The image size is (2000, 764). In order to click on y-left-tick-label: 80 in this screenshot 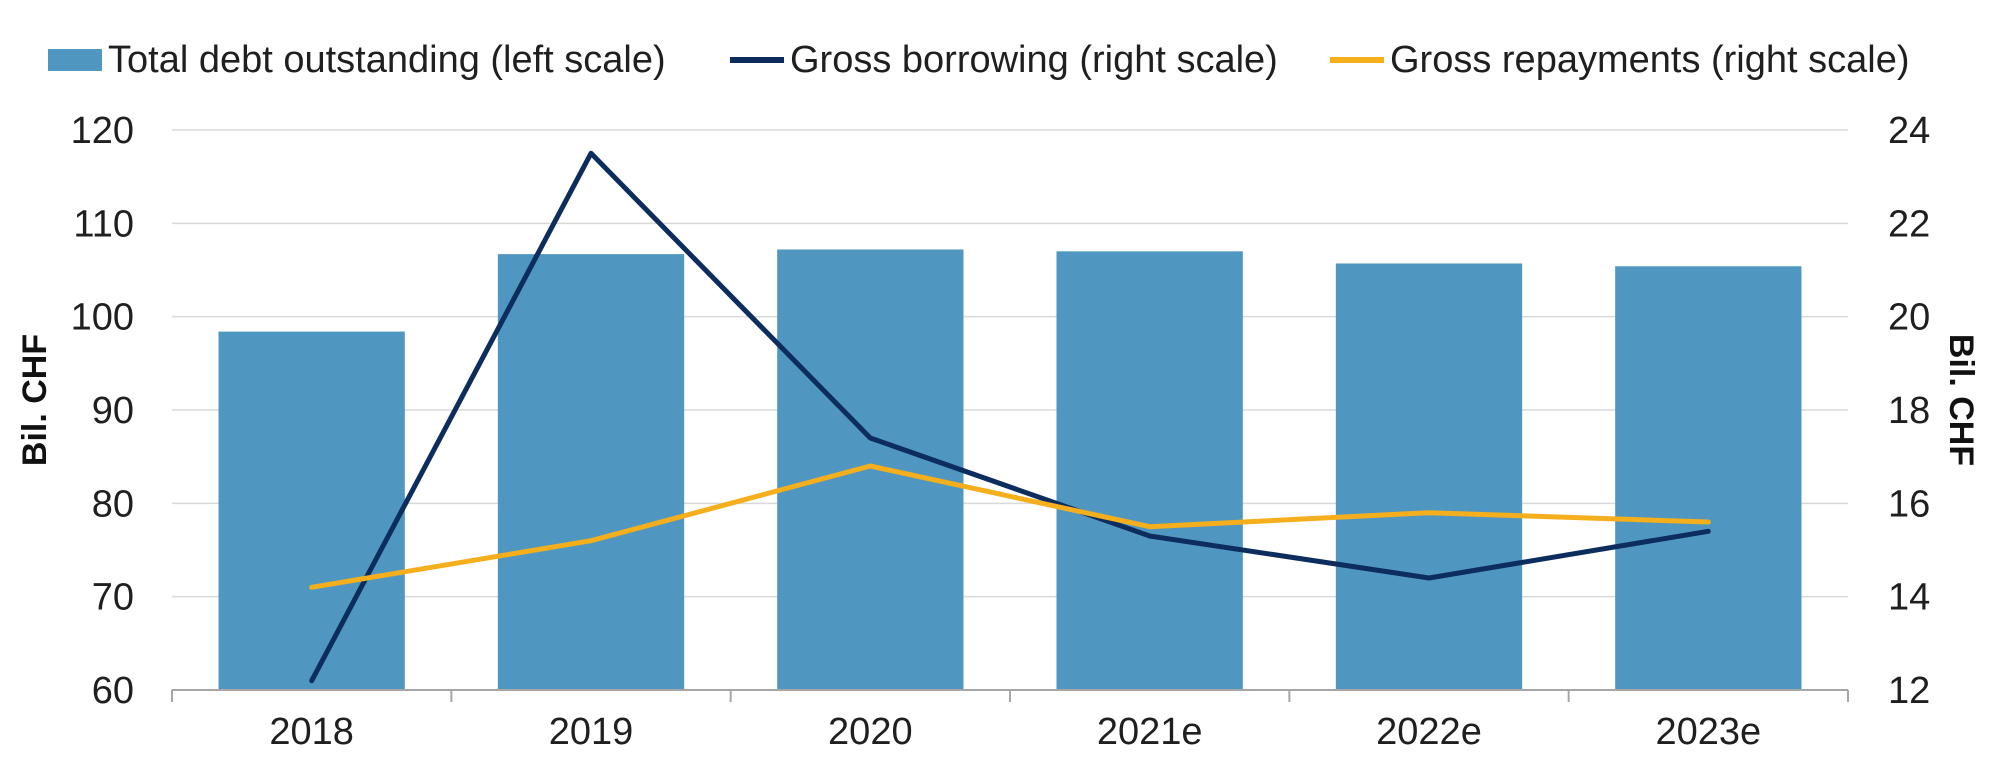, I will do `click(113, 504)`.